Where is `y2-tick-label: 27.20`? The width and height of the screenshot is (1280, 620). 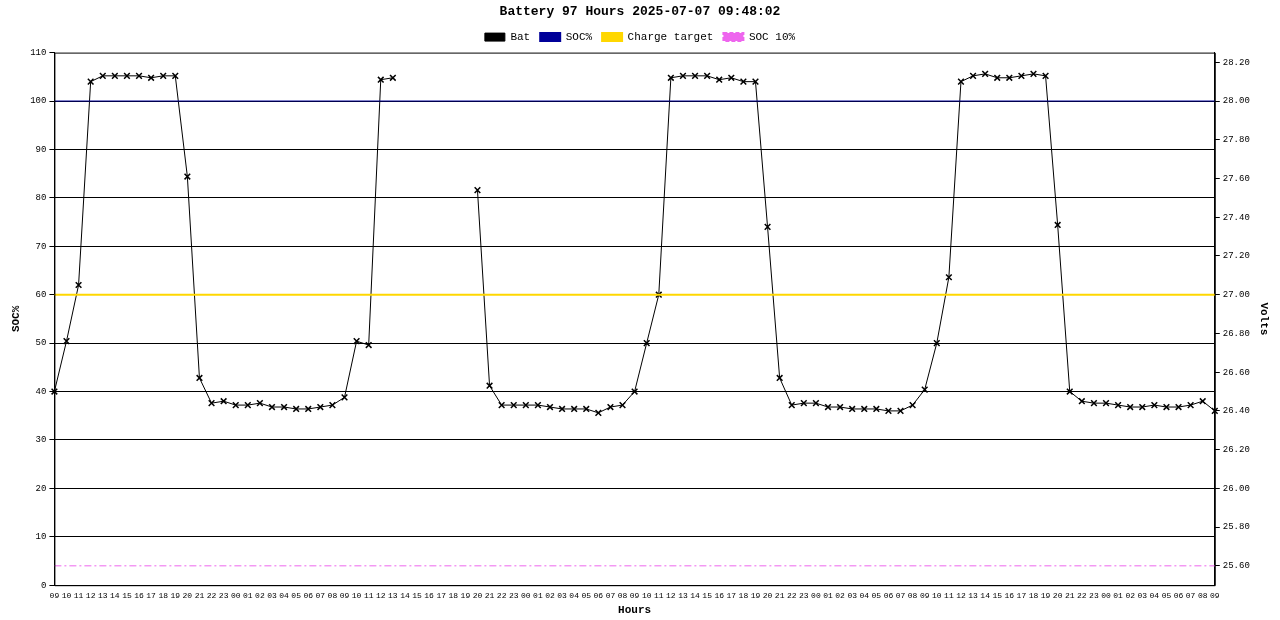
y2-tick-label: 27.20 is located at coordinates (1236, 256).